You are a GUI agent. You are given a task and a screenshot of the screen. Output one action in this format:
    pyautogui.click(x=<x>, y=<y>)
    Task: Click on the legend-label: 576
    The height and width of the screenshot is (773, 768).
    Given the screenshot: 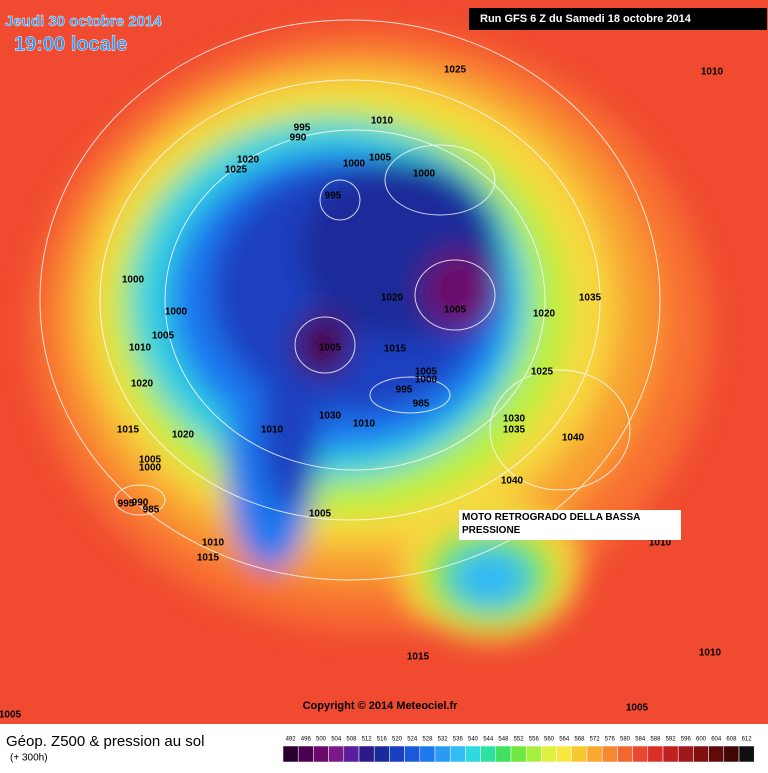 What is the action you would take?
    pyautogui.click(x=610, y=740)
    